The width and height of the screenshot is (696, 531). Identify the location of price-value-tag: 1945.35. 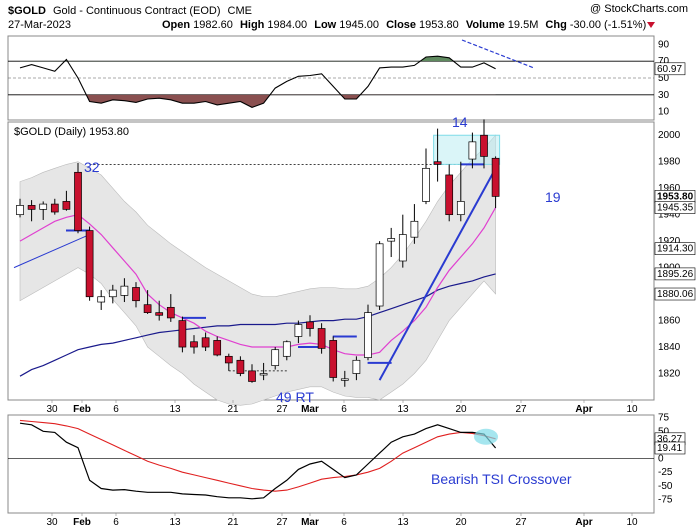
(675, 208).